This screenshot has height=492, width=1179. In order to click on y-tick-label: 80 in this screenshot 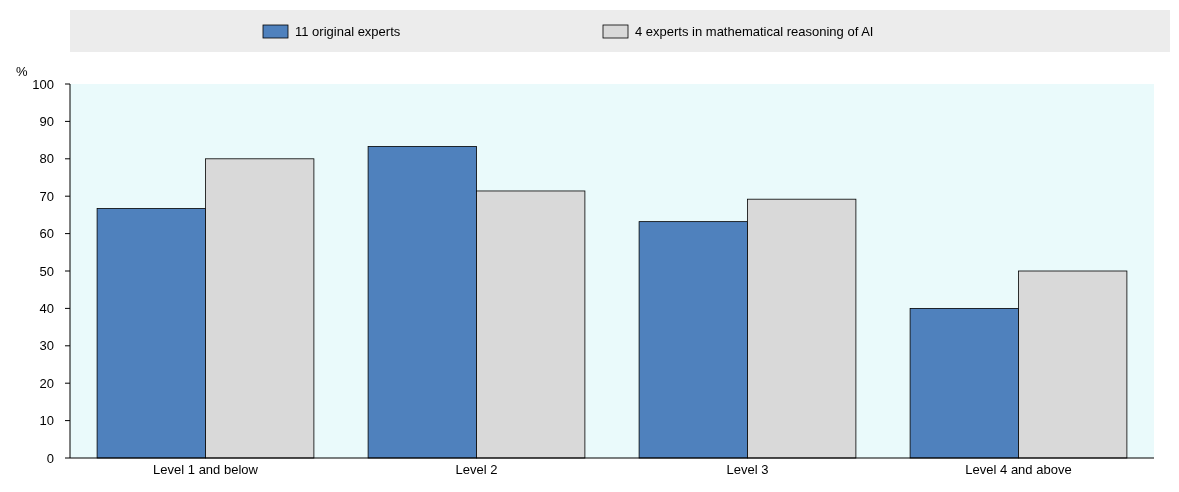, I will do `click(46, 159)`.